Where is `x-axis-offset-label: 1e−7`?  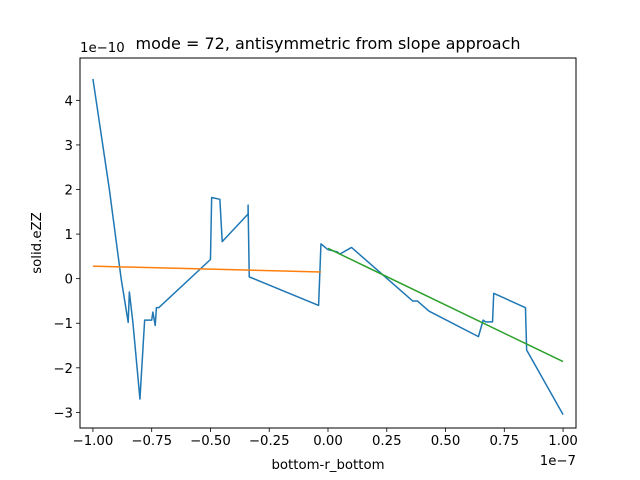
x-axis-offset-label: 1e−7 is located at coordinates (558, 461).